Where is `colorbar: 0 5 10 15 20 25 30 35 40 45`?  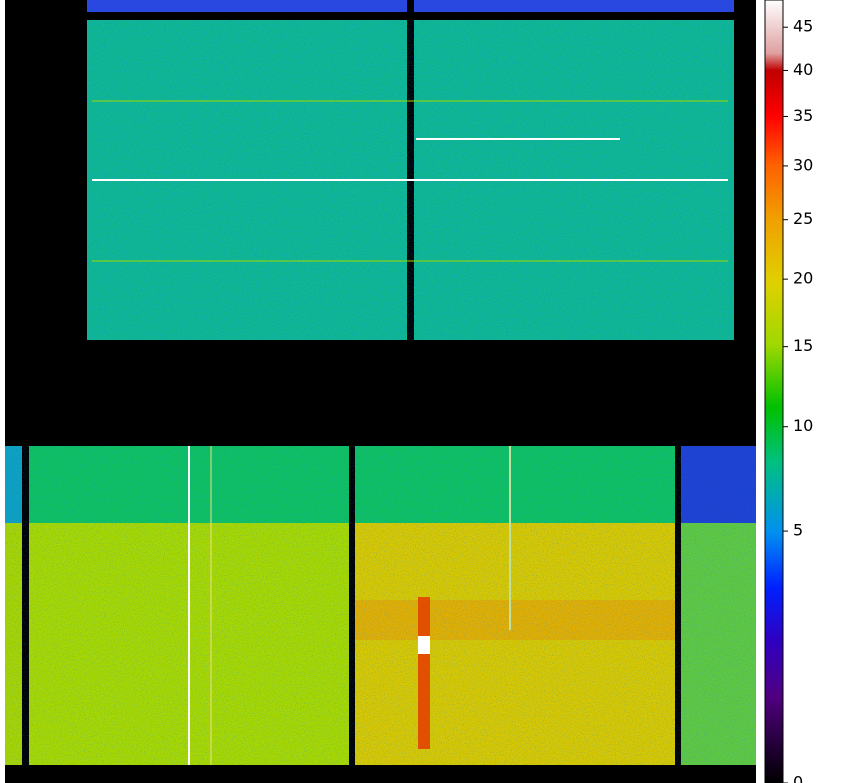
colorbar: 0 5 10 15 20 25 30 35 40 45 is located at coordinates (788, 391).